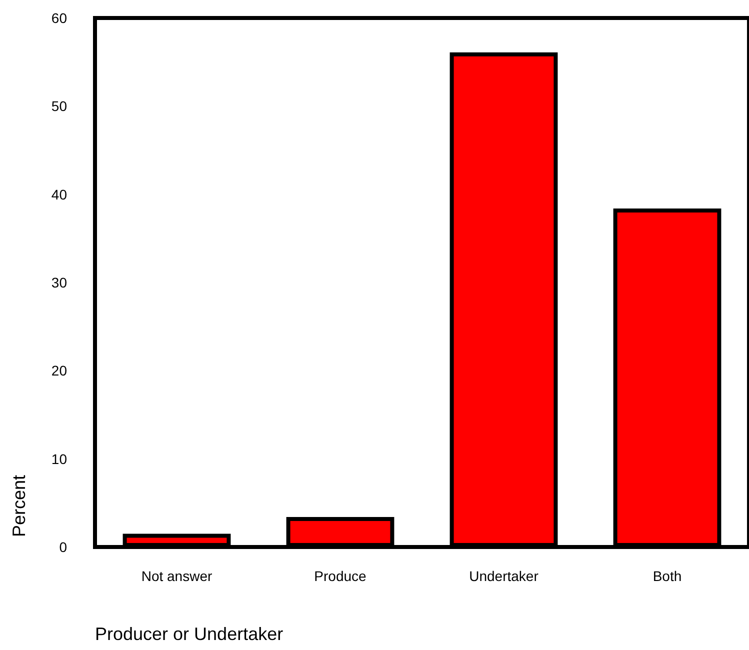  Describe the element at coordinates (59, 194) in the screenshot. I see `y-tick-label: 40` at that location.